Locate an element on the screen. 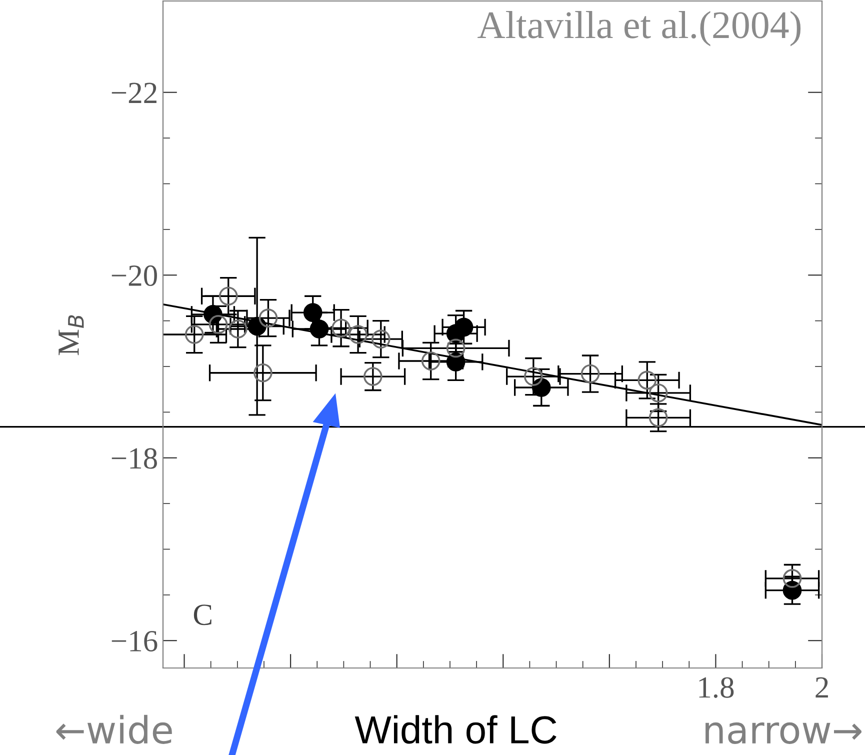 This screenshot has height=755, width=865. annotation: Altavilla et al.(2004) is located at coordinates (639, 28).